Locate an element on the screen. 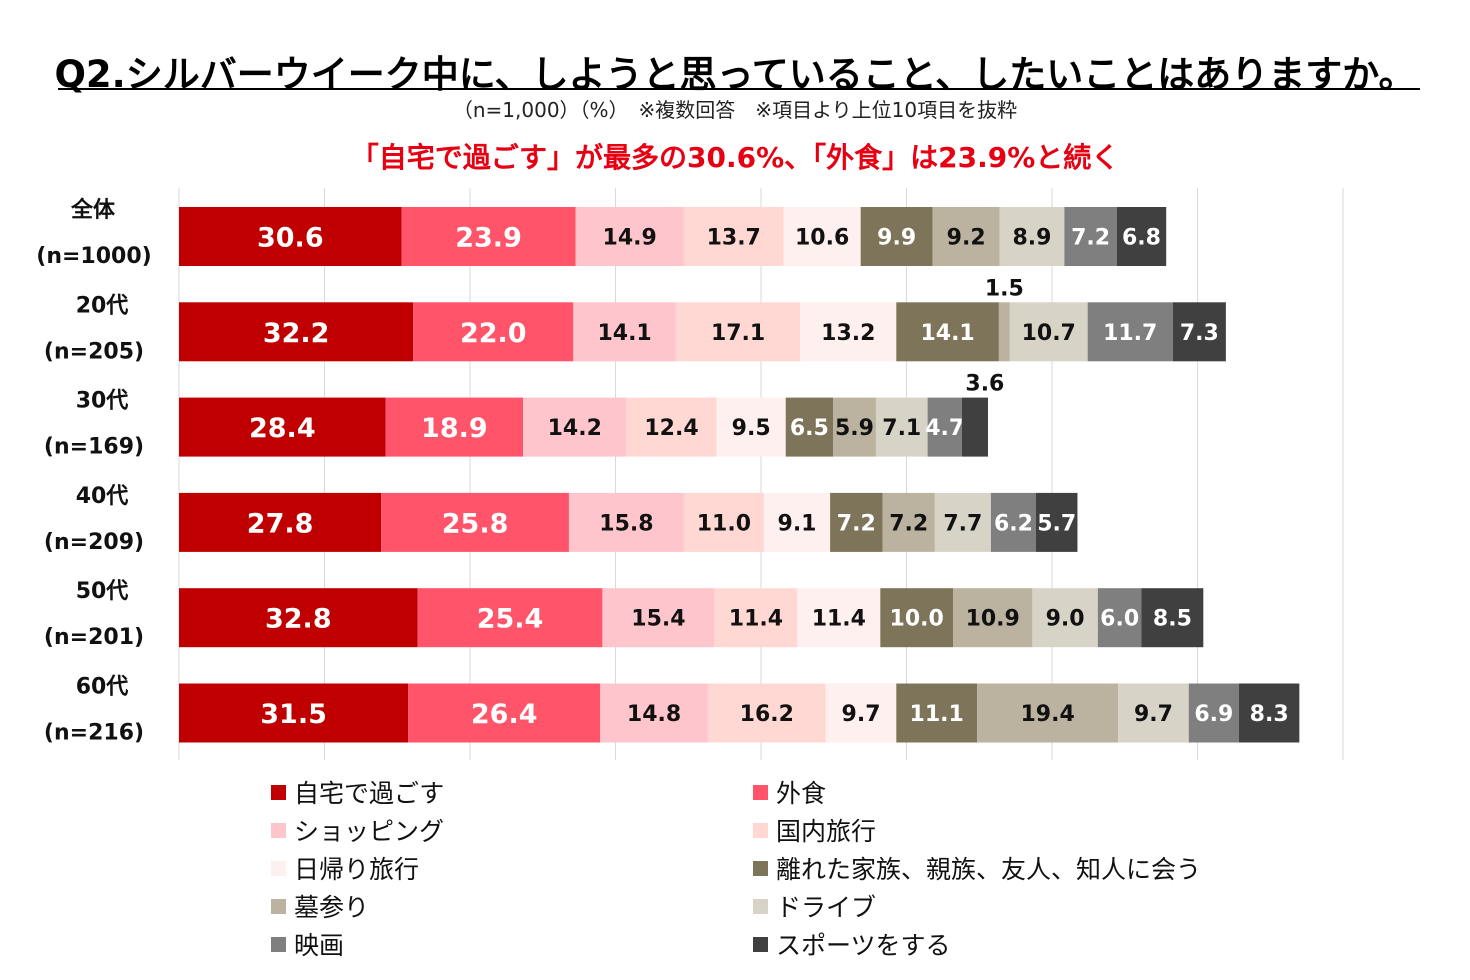  data-label: 14.1 is located at coordinates (624, 333).